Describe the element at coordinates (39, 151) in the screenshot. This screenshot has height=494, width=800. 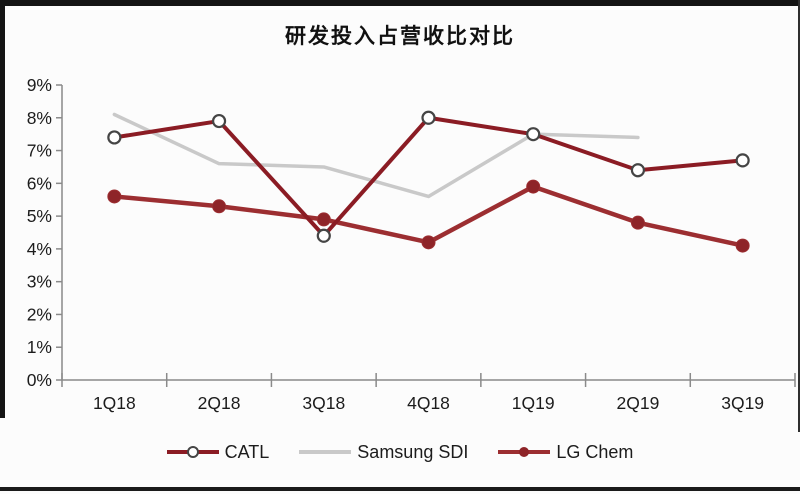
I see `y-tick-label: 7%` at that location.